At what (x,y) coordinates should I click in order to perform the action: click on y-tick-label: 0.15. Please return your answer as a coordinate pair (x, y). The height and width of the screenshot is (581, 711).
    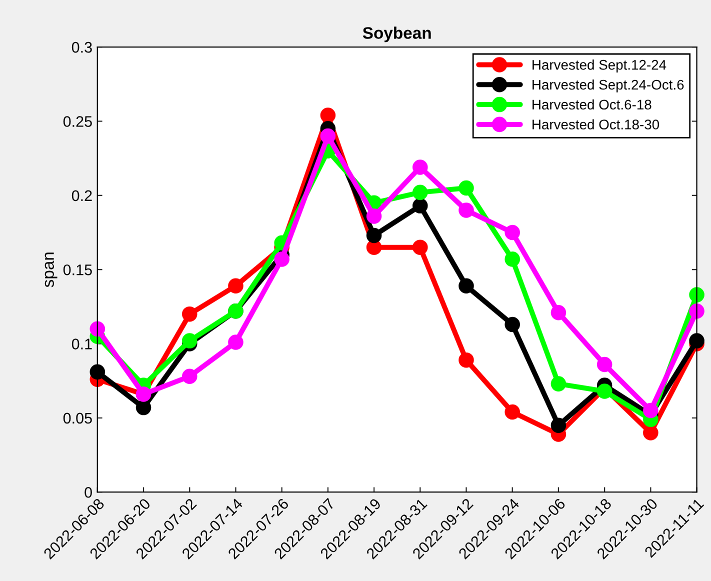
    Looking at the image, I should click on (77, 270).